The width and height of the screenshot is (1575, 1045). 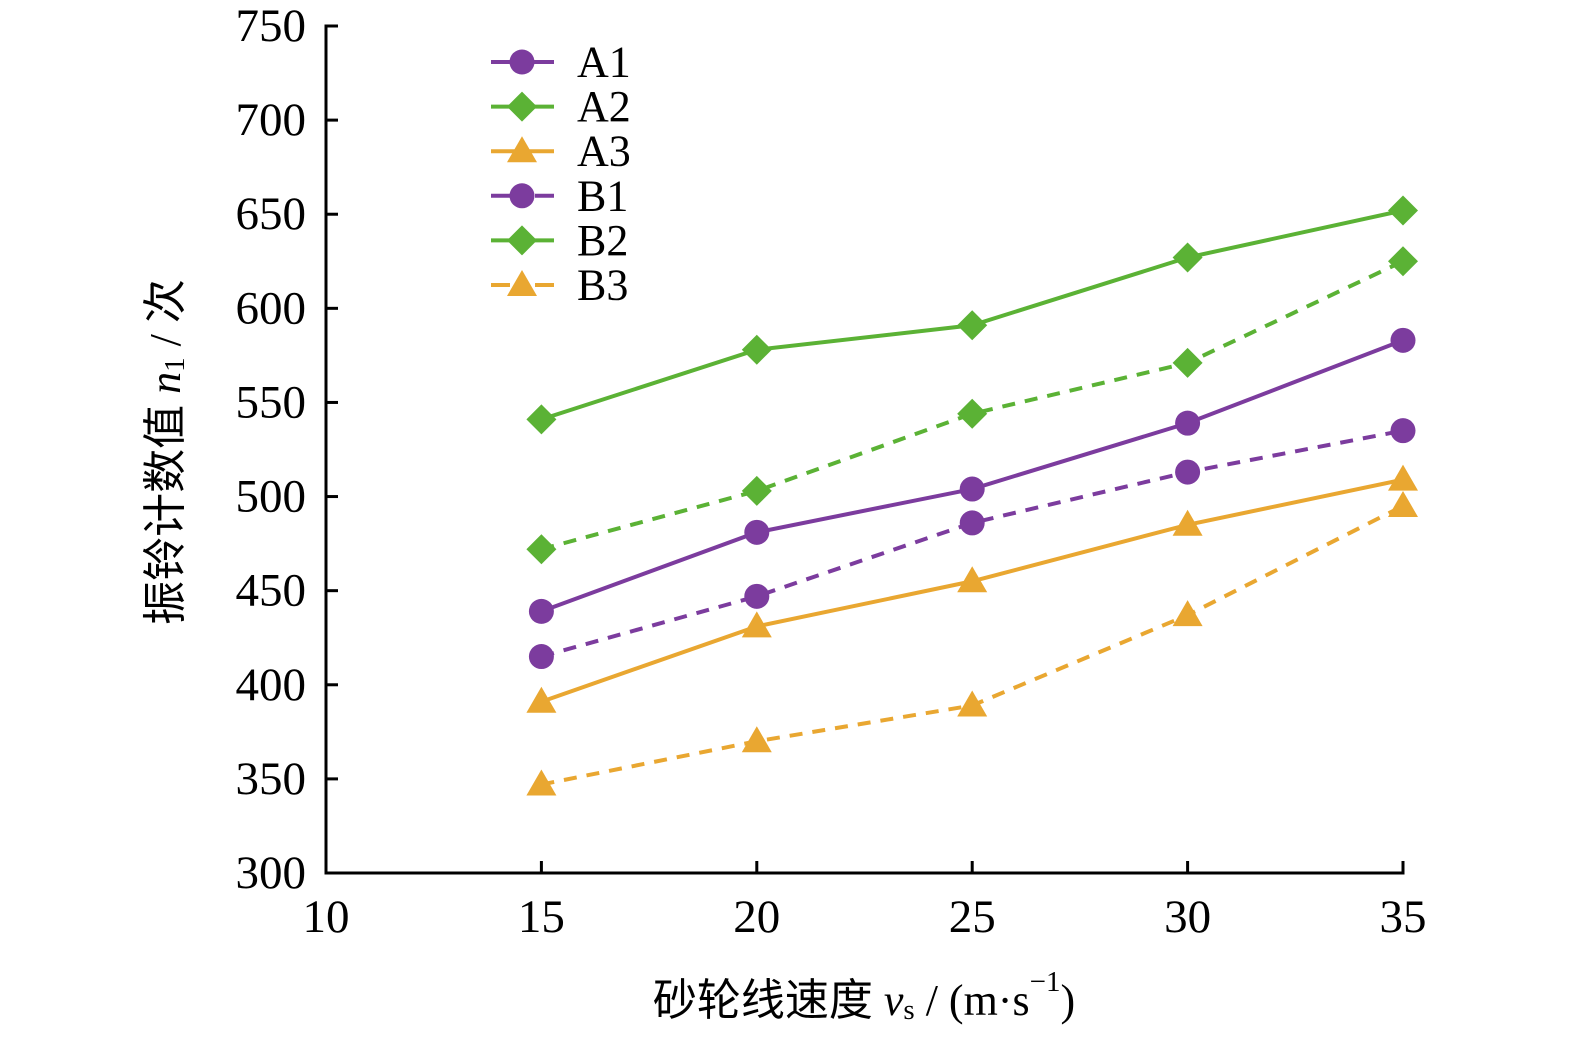 I want to click on x-axis-symbol: v, so click(x=894, y=1000).